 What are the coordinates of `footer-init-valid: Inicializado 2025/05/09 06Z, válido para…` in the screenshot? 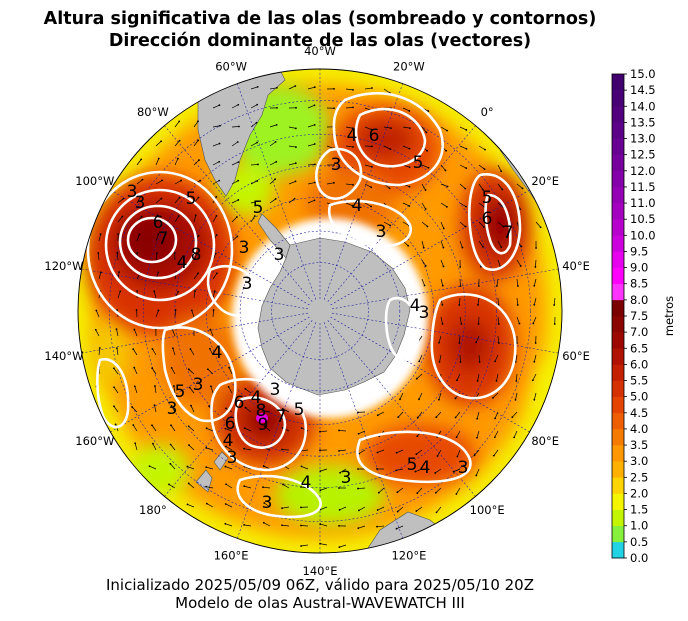 It's located at (320, 585).